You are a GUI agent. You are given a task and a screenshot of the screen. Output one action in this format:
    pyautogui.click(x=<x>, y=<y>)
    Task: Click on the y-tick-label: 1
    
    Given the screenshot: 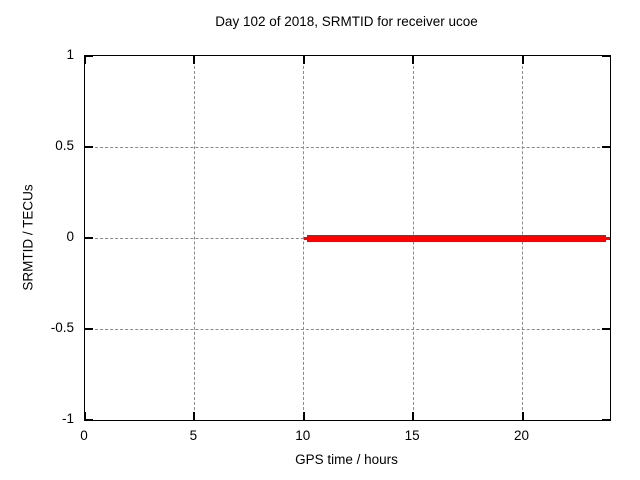 What is the action you would take?
    pyautogui.click(x=70, y=54)
    